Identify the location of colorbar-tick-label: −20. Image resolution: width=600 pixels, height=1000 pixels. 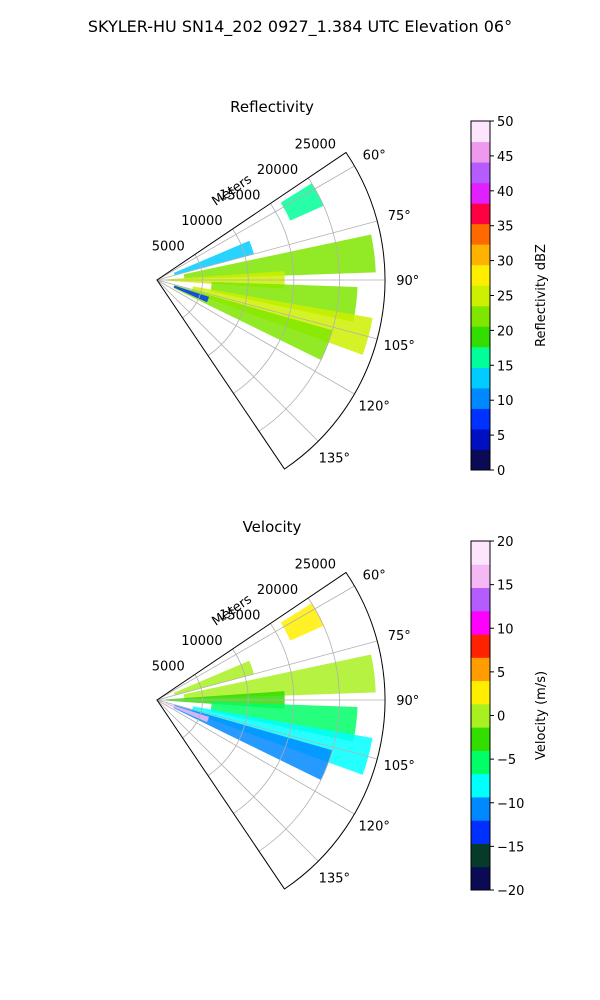
(510, 891).